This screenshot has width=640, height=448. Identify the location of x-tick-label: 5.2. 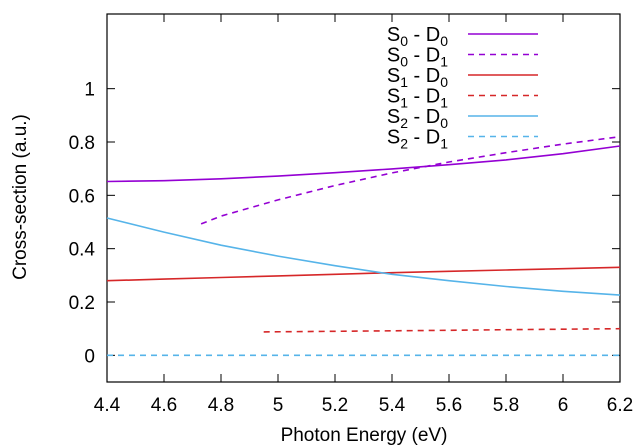
(335, 405).